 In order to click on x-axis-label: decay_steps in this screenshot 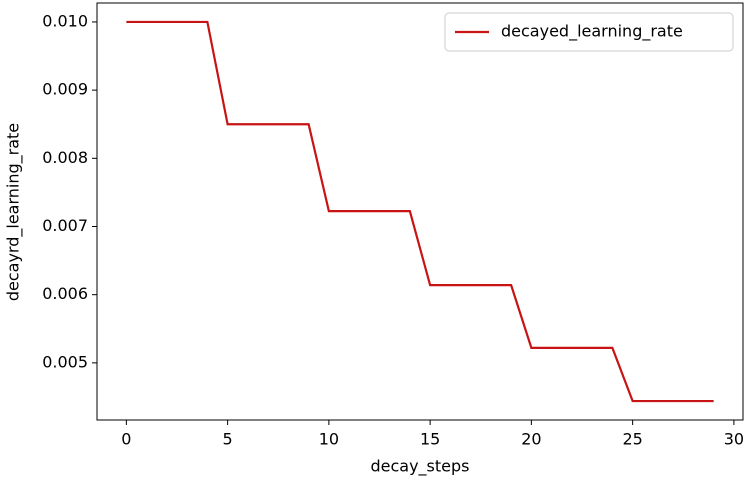, I will do `click(419, 467)`.